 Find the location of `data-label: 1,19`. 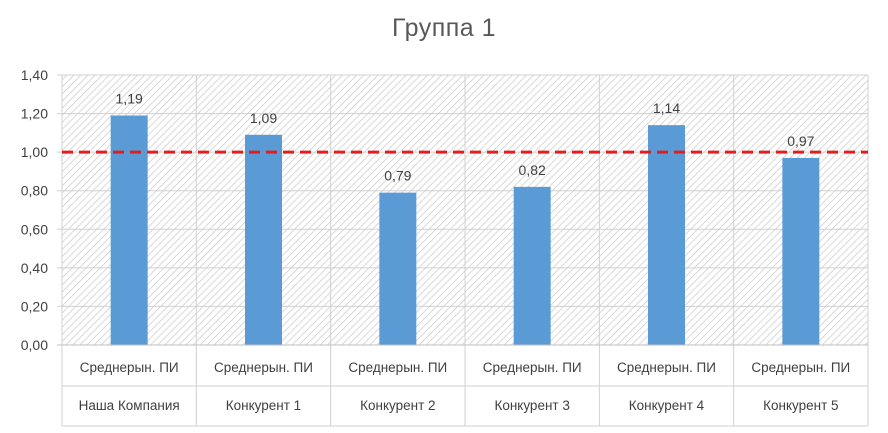

data-label: 1,19 is located at coordinates (129, 99).